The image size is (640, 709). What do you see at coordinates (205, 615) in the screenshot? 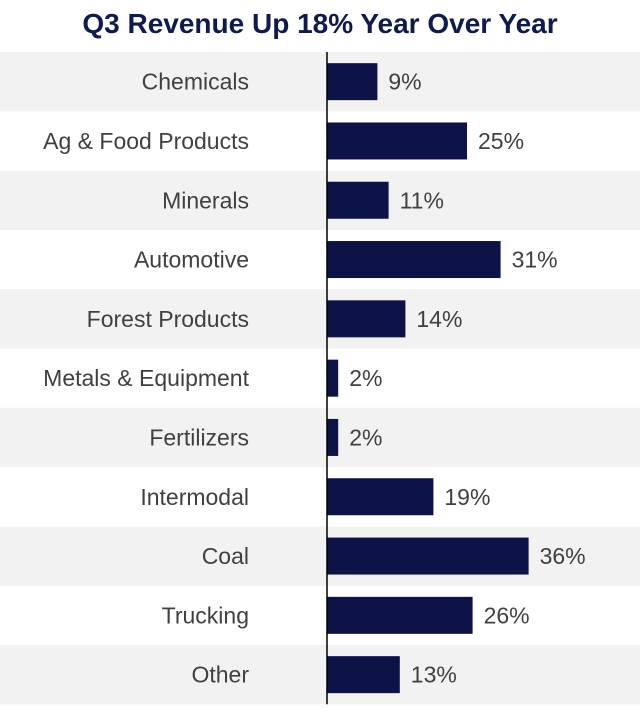
I see `category-label: Trucking` at bounding box center [205, 615].